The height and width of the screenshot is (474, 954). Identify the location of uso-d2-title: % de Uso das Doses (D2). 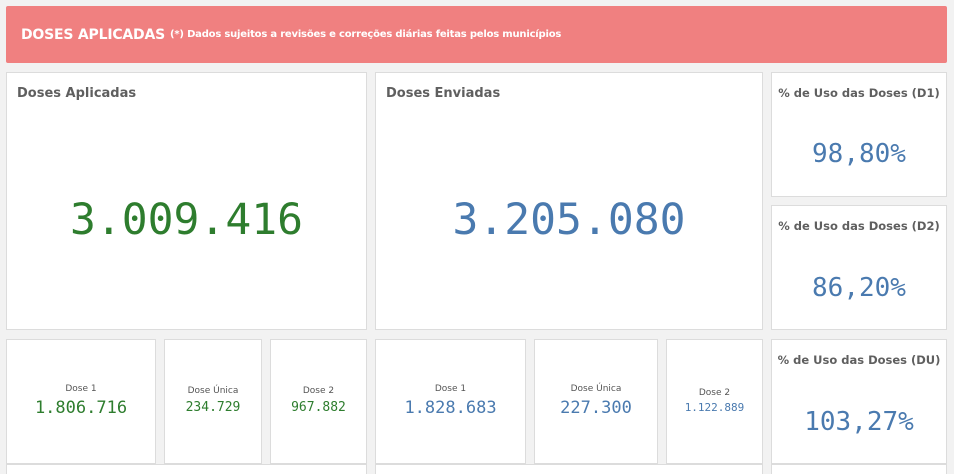
(859, 226).